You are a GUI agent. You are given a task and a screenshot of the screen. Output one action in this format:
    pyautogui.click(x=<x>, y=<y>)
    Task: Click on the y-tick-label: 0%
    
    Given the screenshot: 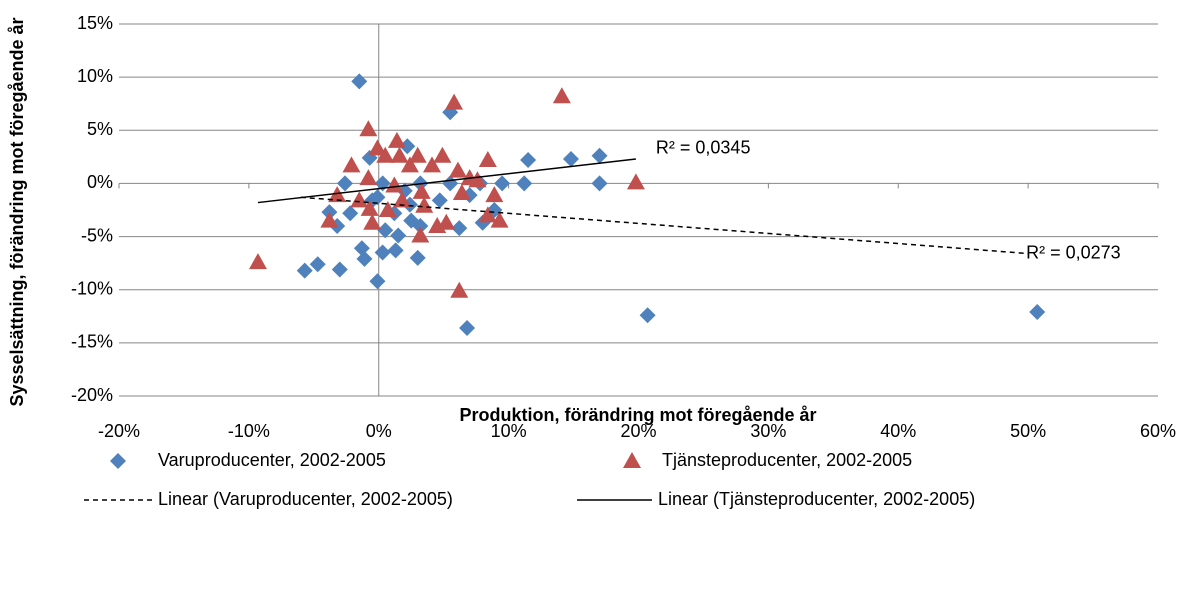 What is the action you would take?
    pyautogui.click(x=100, y=182)
    